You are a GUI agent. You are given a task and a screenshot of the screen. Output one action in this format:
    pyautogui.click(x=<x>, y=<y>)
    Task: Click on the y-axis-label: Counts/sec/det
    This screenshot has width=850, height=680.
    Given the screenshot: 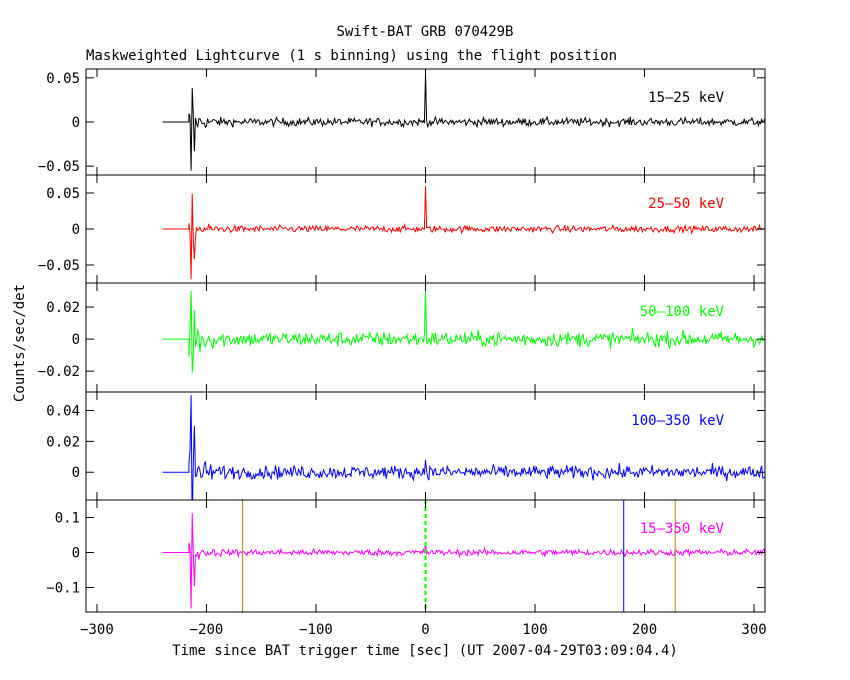 What is the action you would take?
    pyautogui.click(x=20, y=343)
    